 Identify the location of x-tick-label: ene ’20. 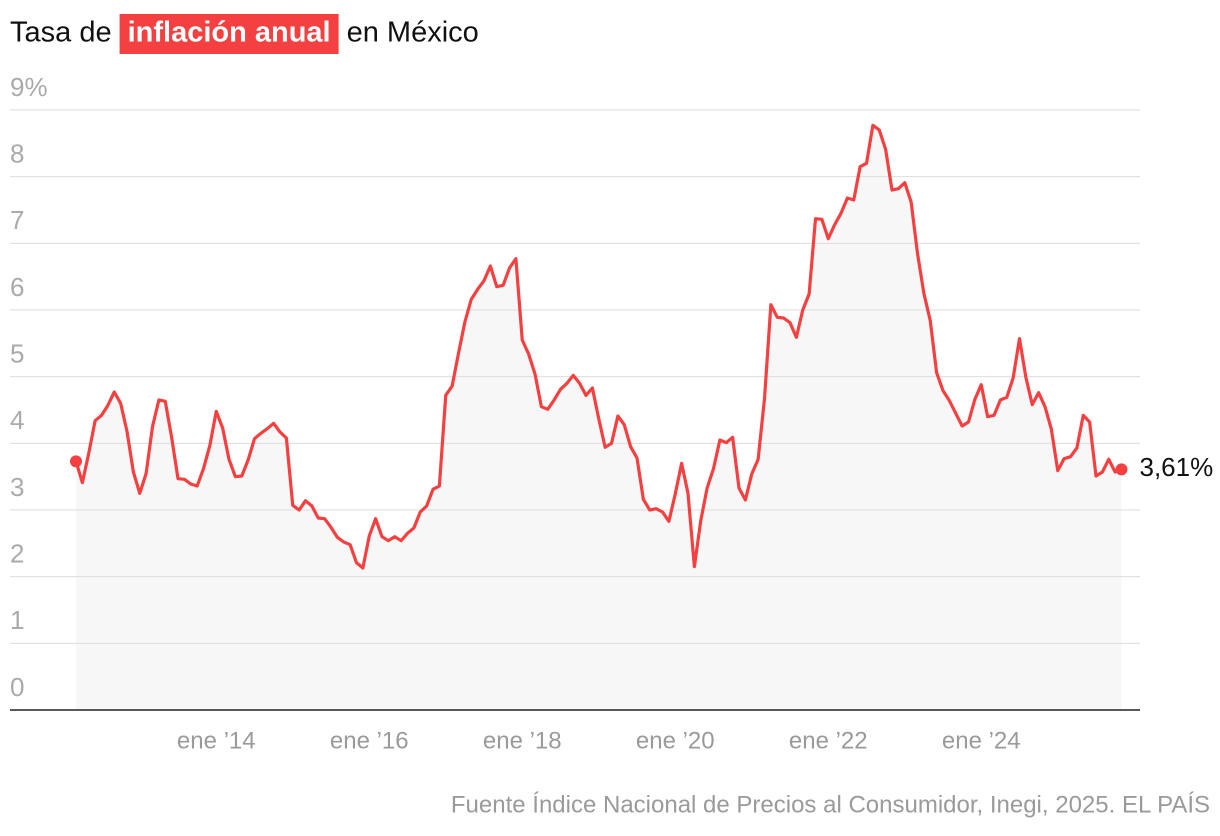
(675, 740).